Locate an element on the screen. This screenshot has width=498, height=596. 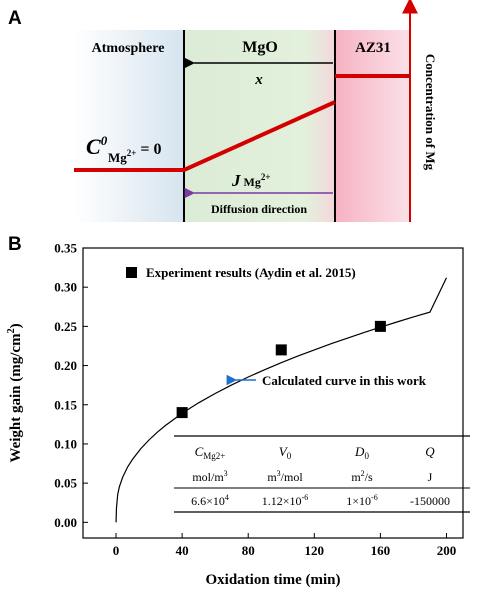
az31-label: AZ31 is located at coordinates (373, 48).